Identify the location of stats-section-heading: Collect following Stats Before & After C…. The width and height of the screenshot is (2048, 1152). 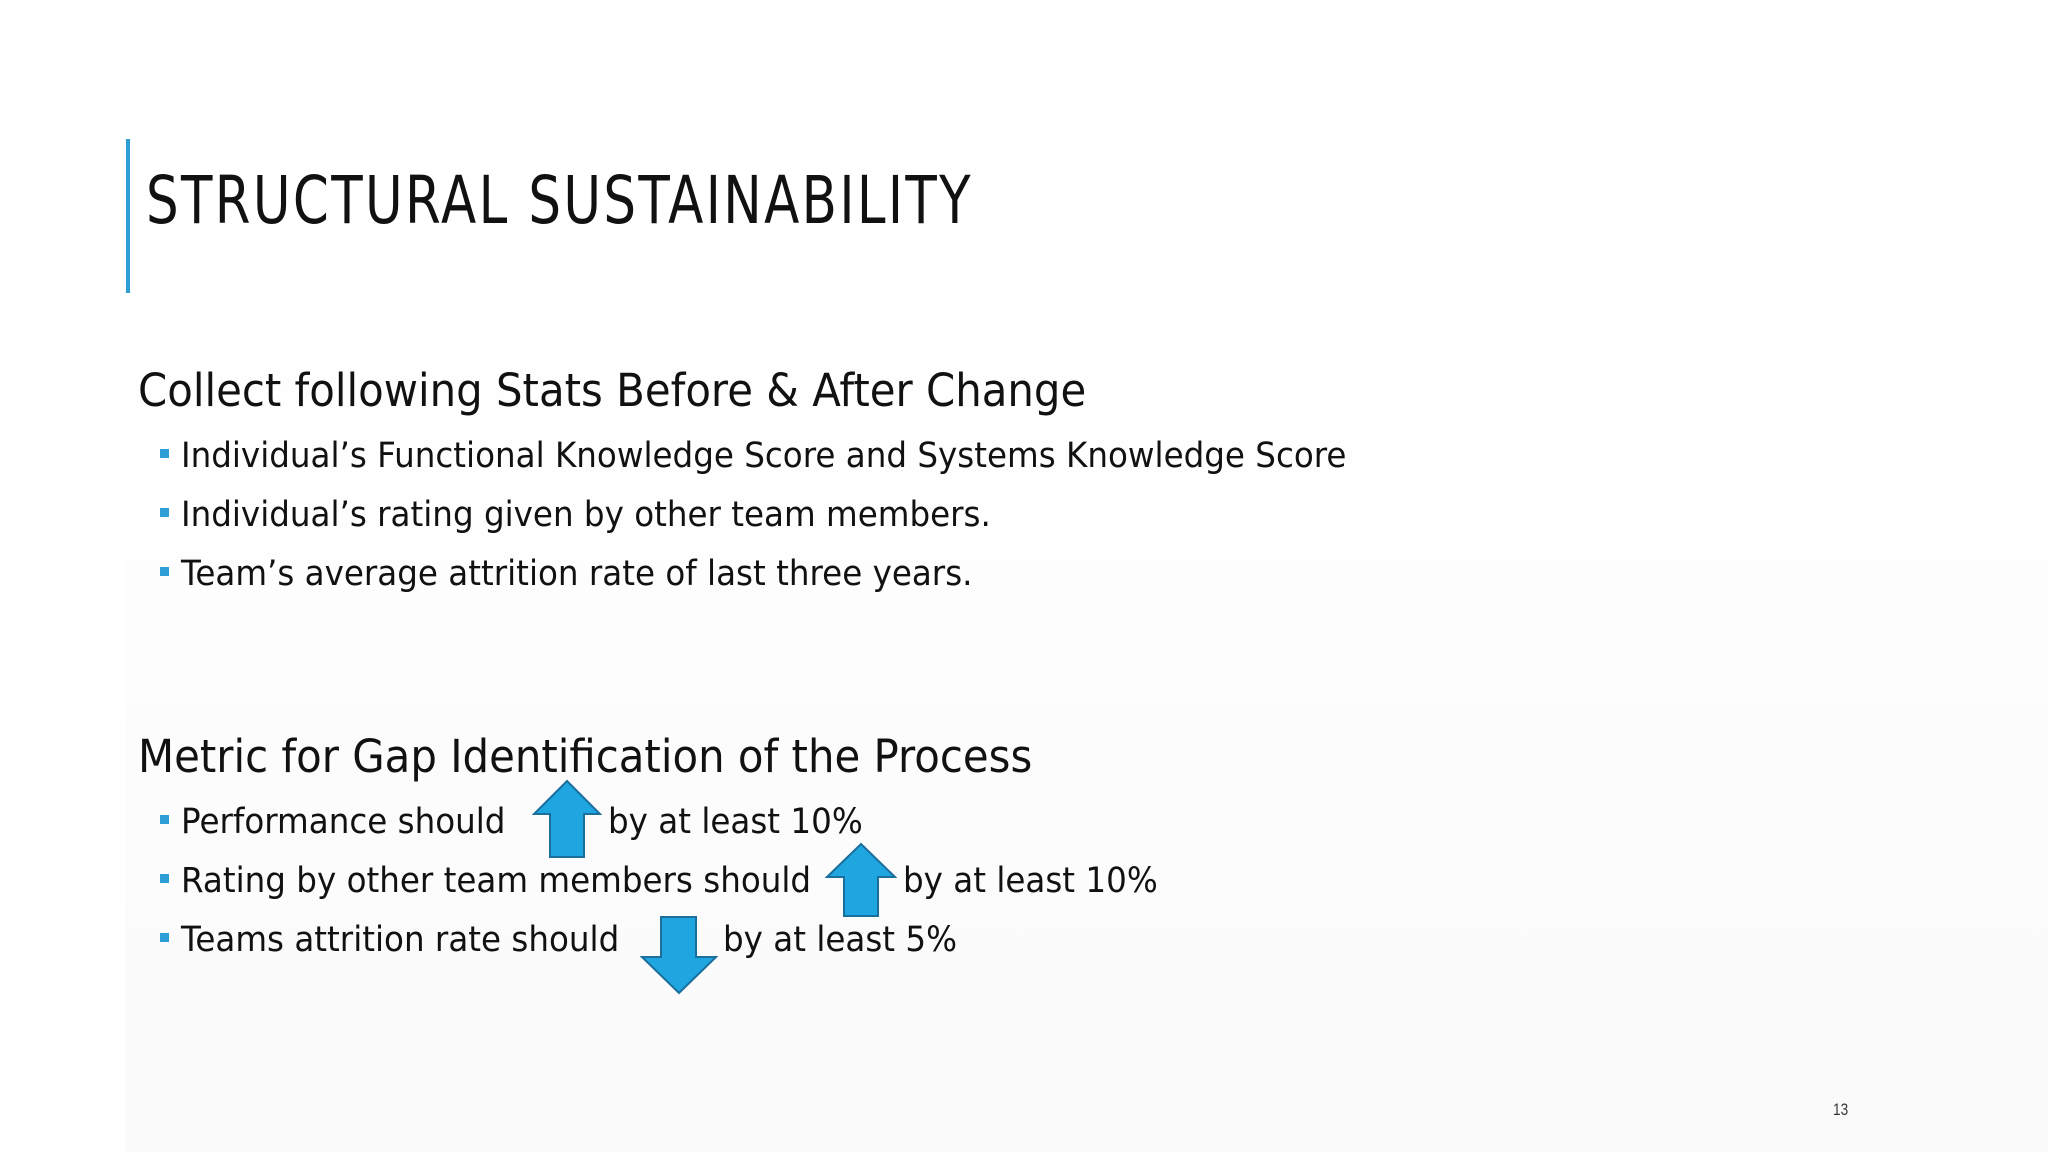
(612, 390).